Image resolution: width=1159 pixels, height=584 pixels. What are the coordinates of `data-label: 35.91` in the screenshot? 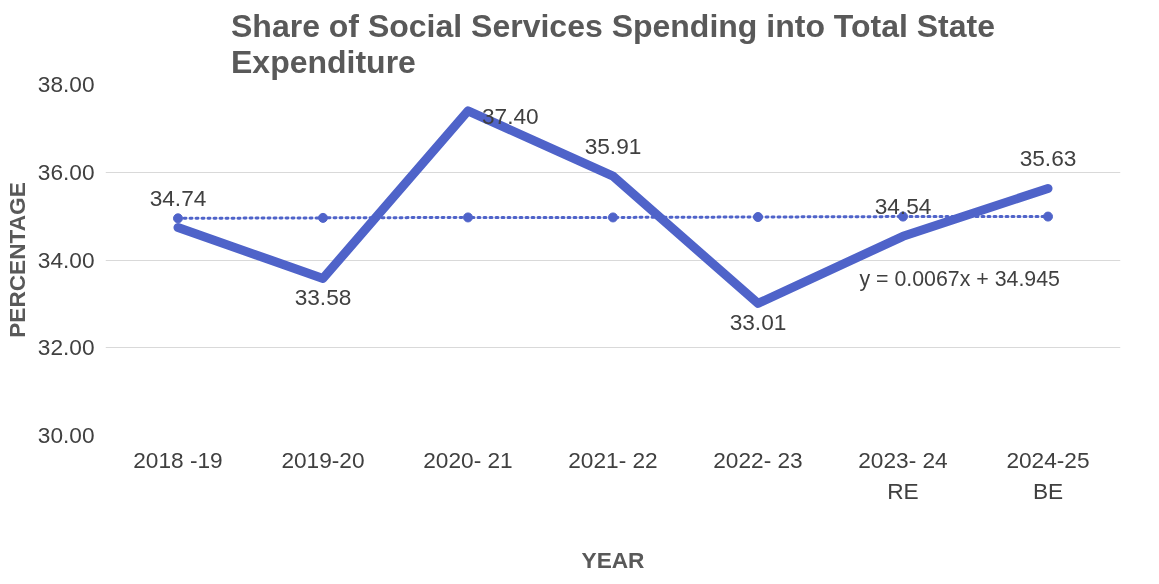 It's located at (613, 146).